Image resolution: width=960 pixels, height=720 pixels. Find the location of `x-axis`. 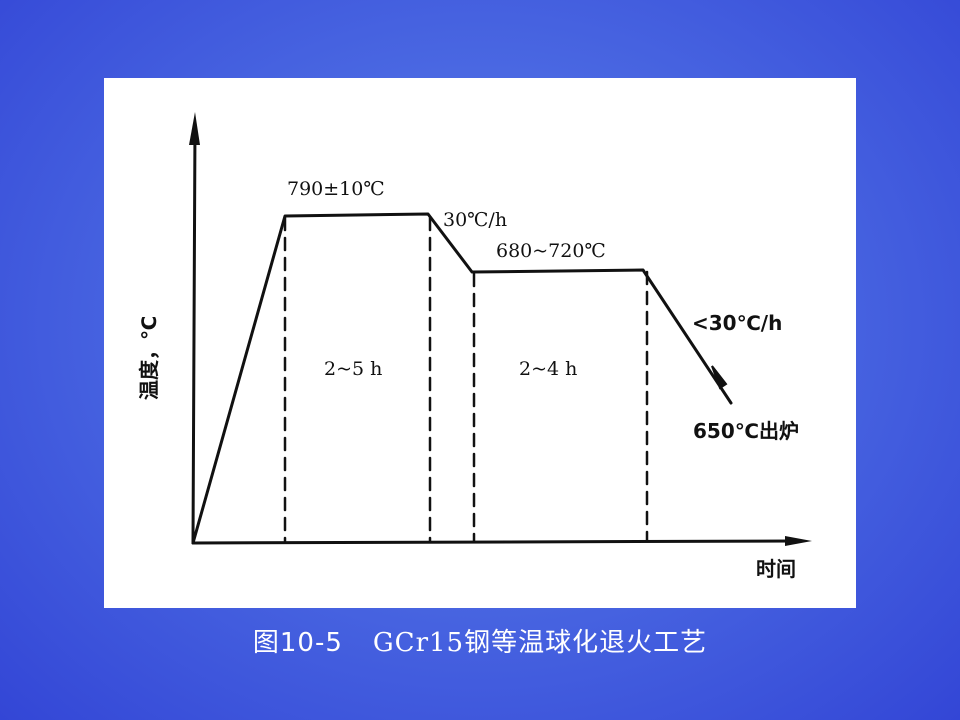

x-axis is located at coordinates (494, 542).